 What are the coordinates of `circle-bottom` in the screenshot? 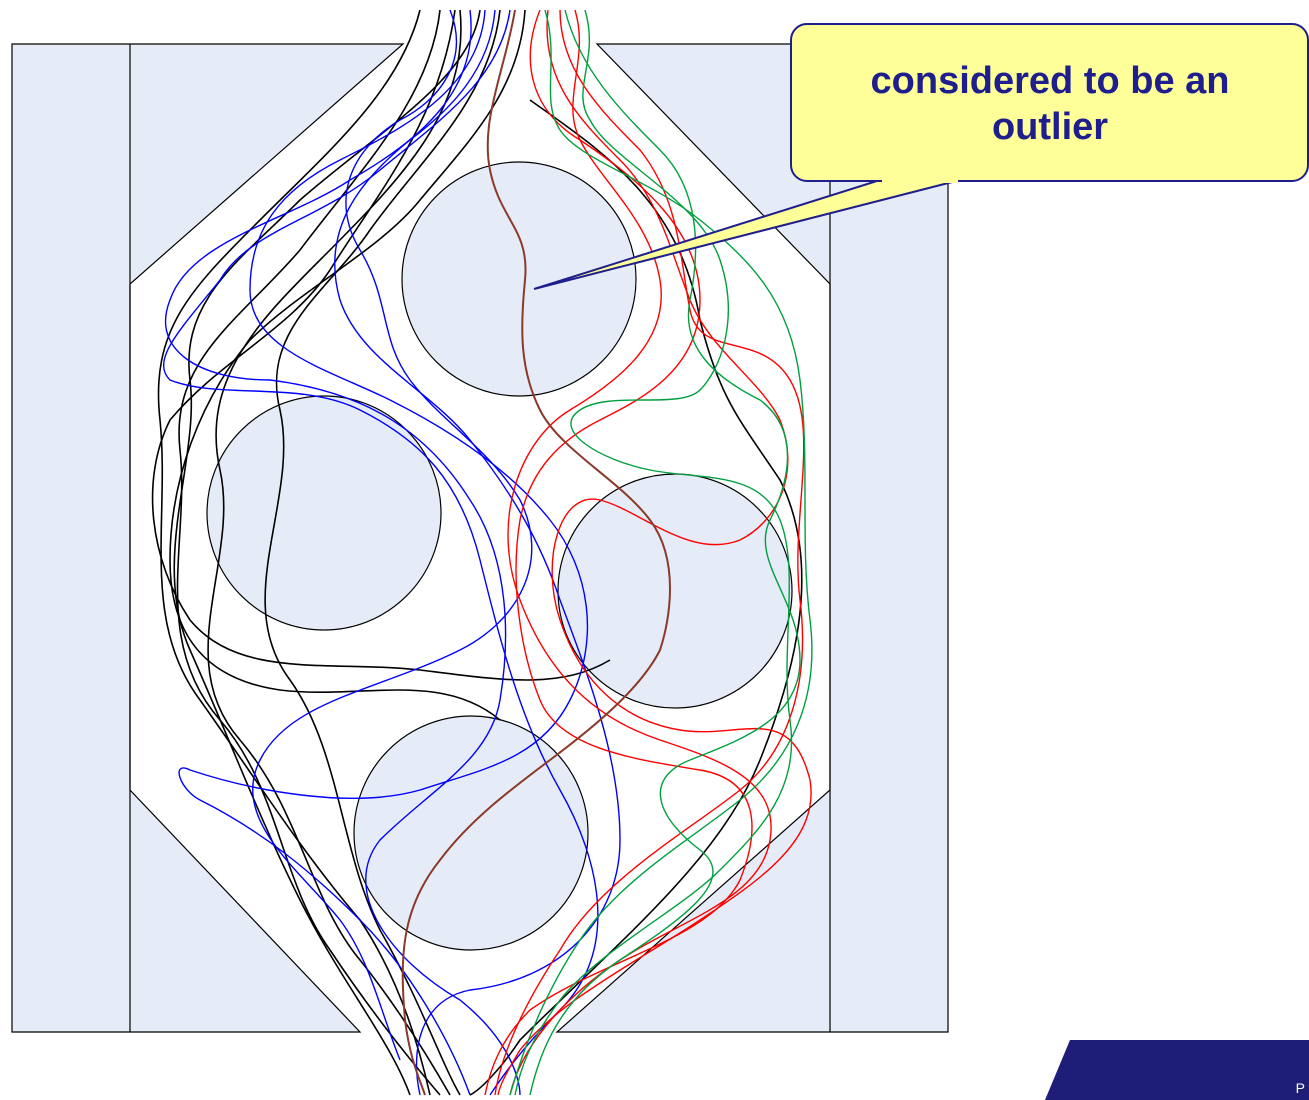 It's located at (471, 833).